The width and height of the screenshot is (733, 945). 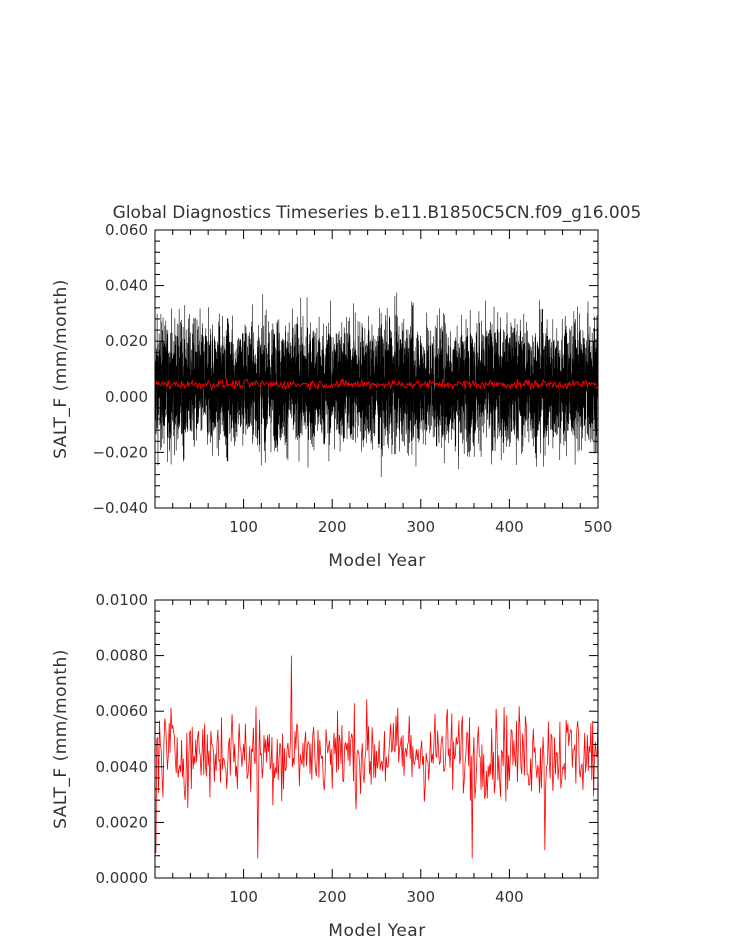 I want to click on y-tick-label: 0.000, so click(x=126, y=397).